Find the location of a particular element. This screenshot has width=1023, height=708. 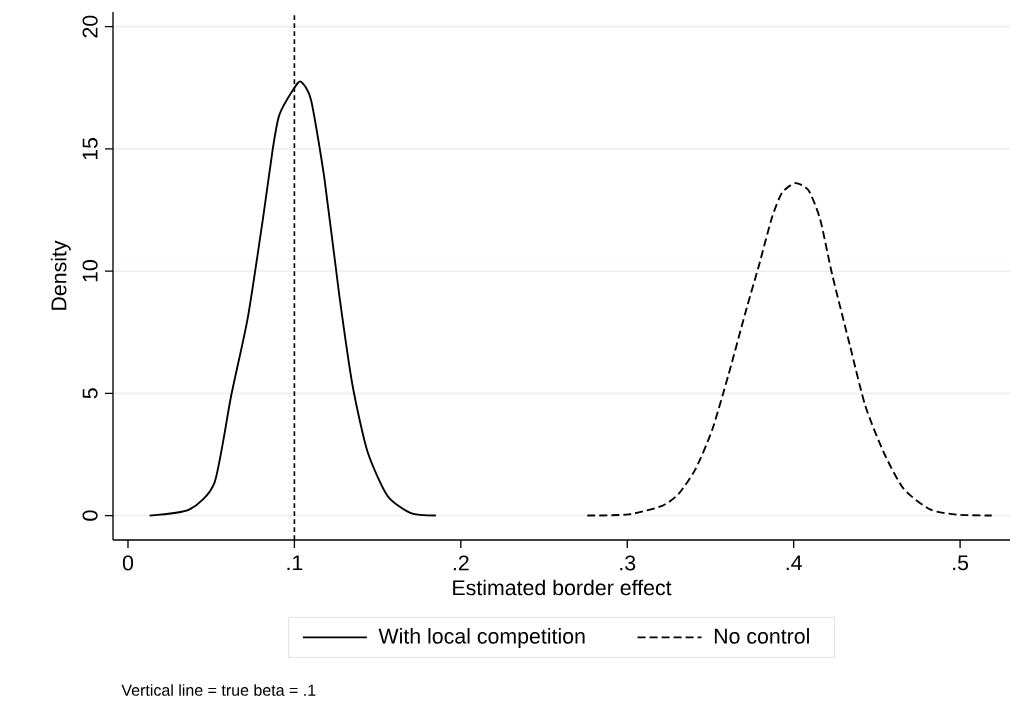

y-tick-label: 15 is located at coordinates (90, 148).